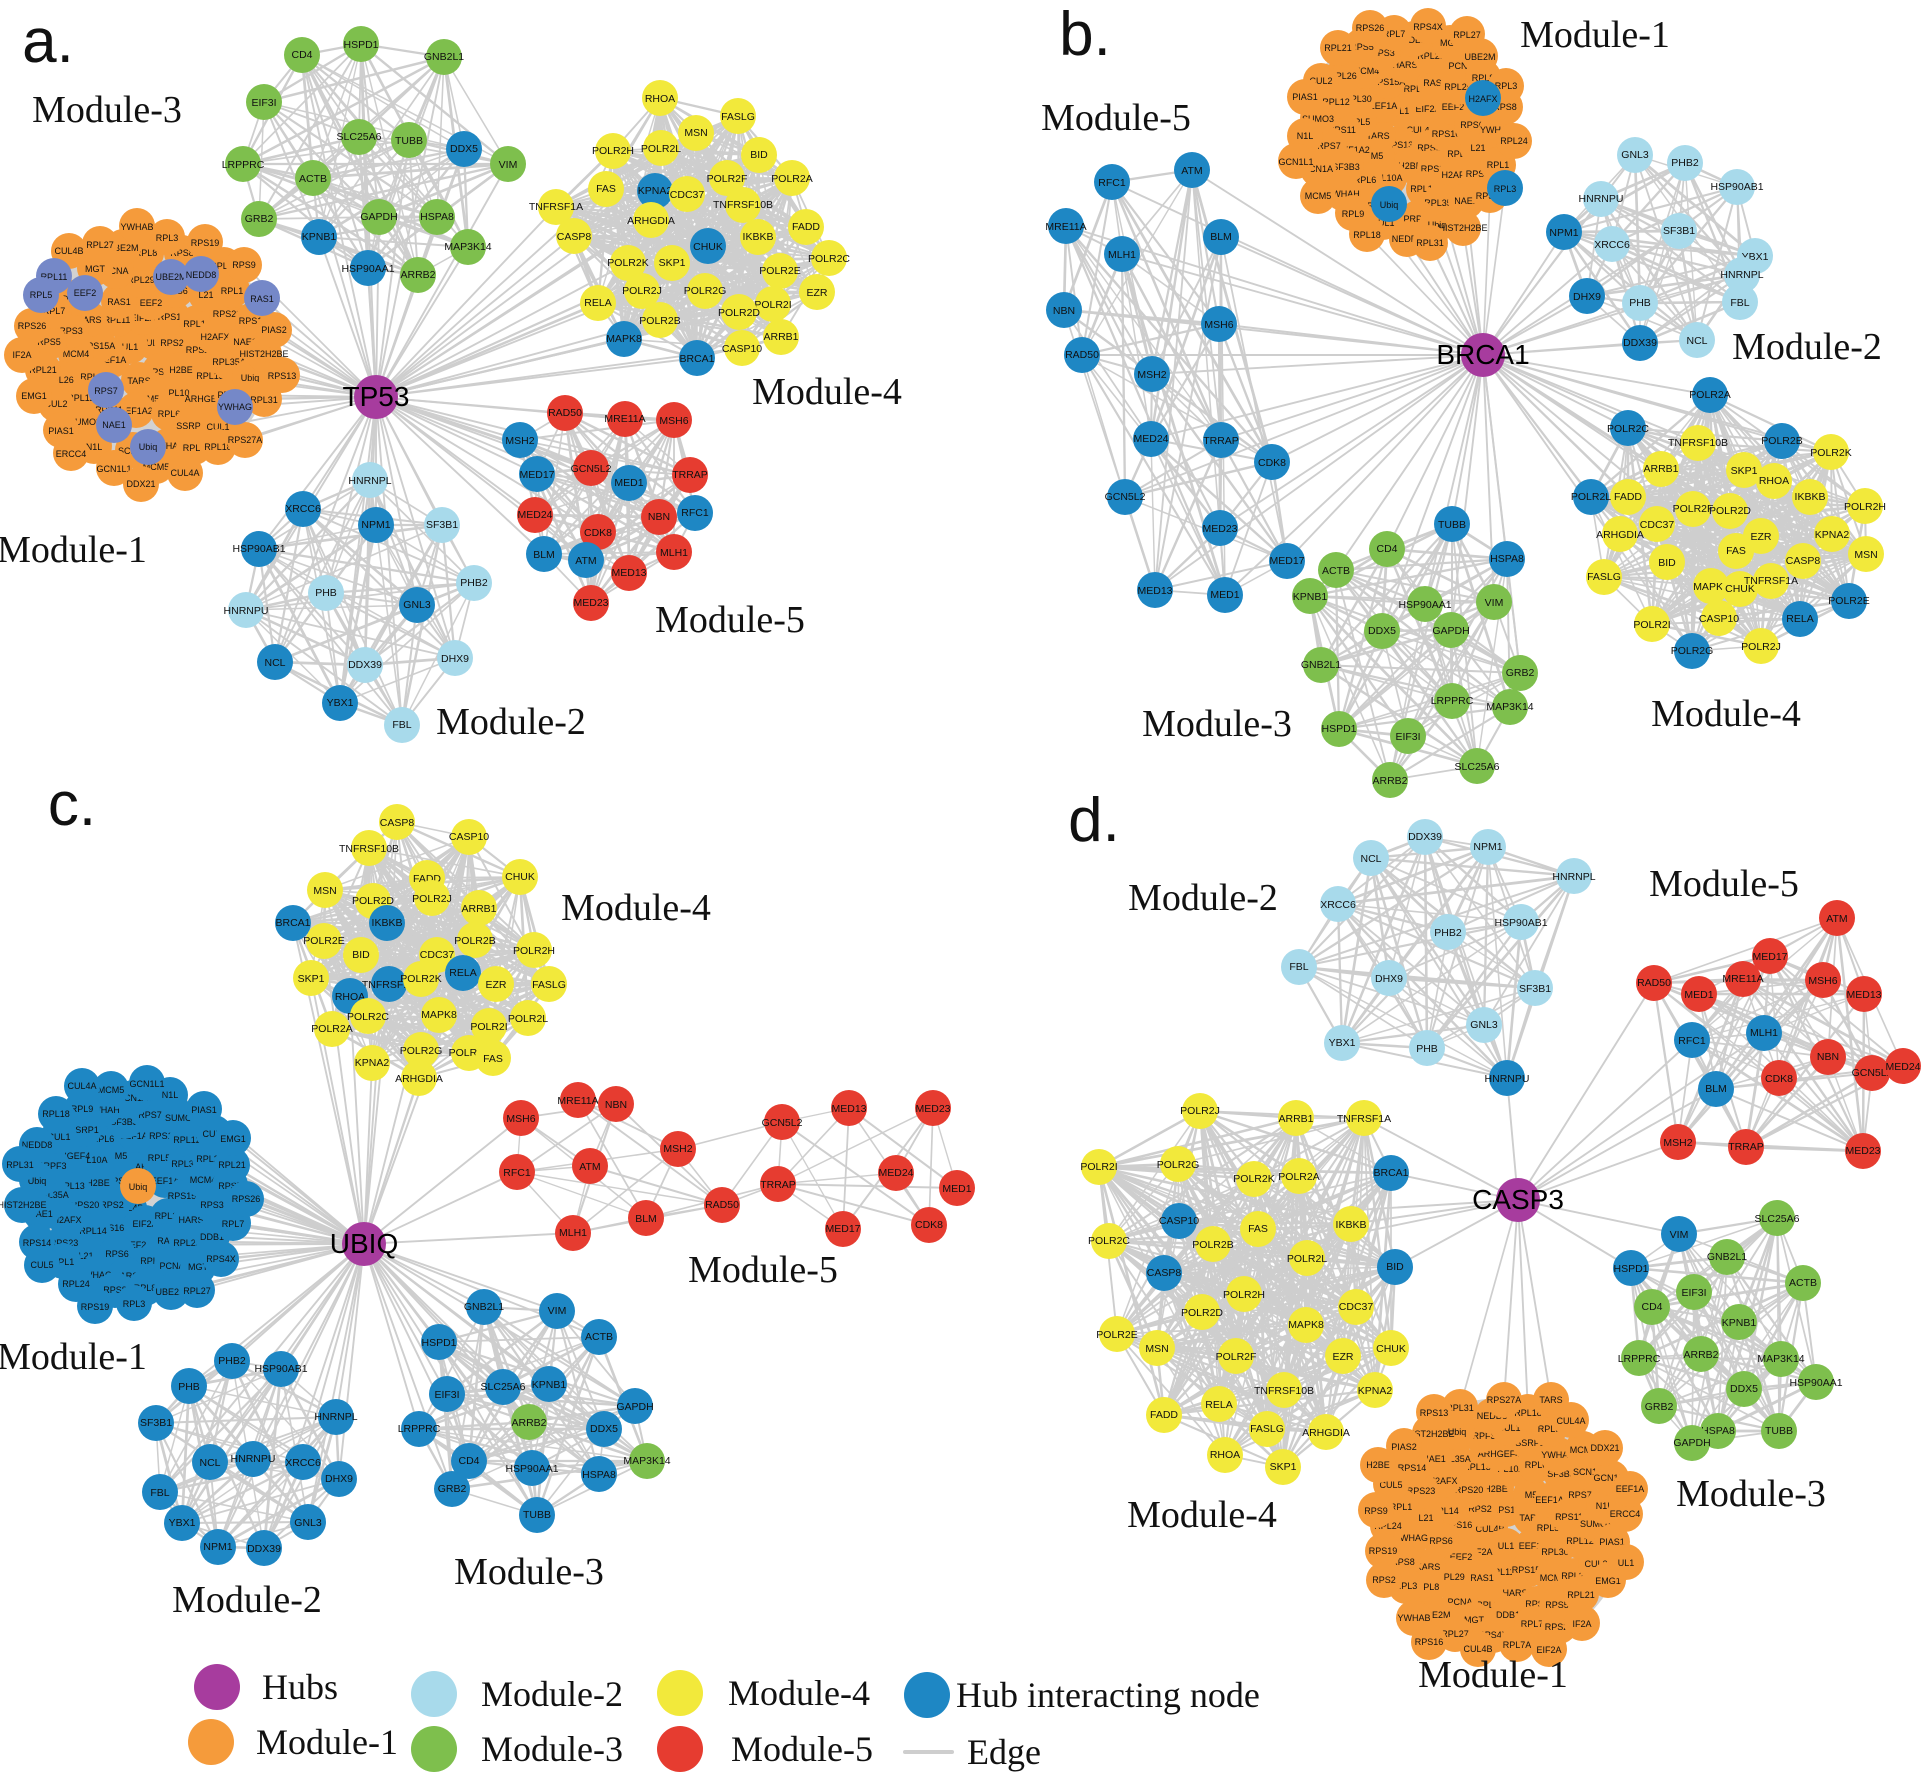 The image size is (1923, 1775). I want to click on svg-text: NAE1, so click(114, 425).